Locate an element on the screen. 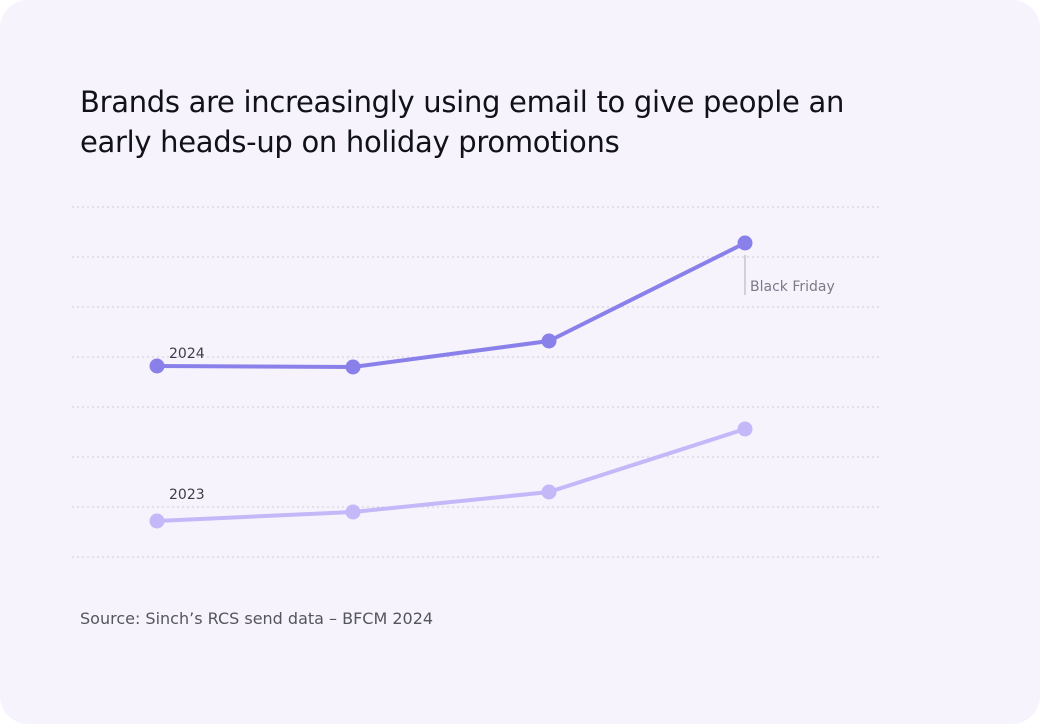 The width and height of the screenshot is (1040, 724). annotation-label: Black Friday is located at coordinates (792, 287).